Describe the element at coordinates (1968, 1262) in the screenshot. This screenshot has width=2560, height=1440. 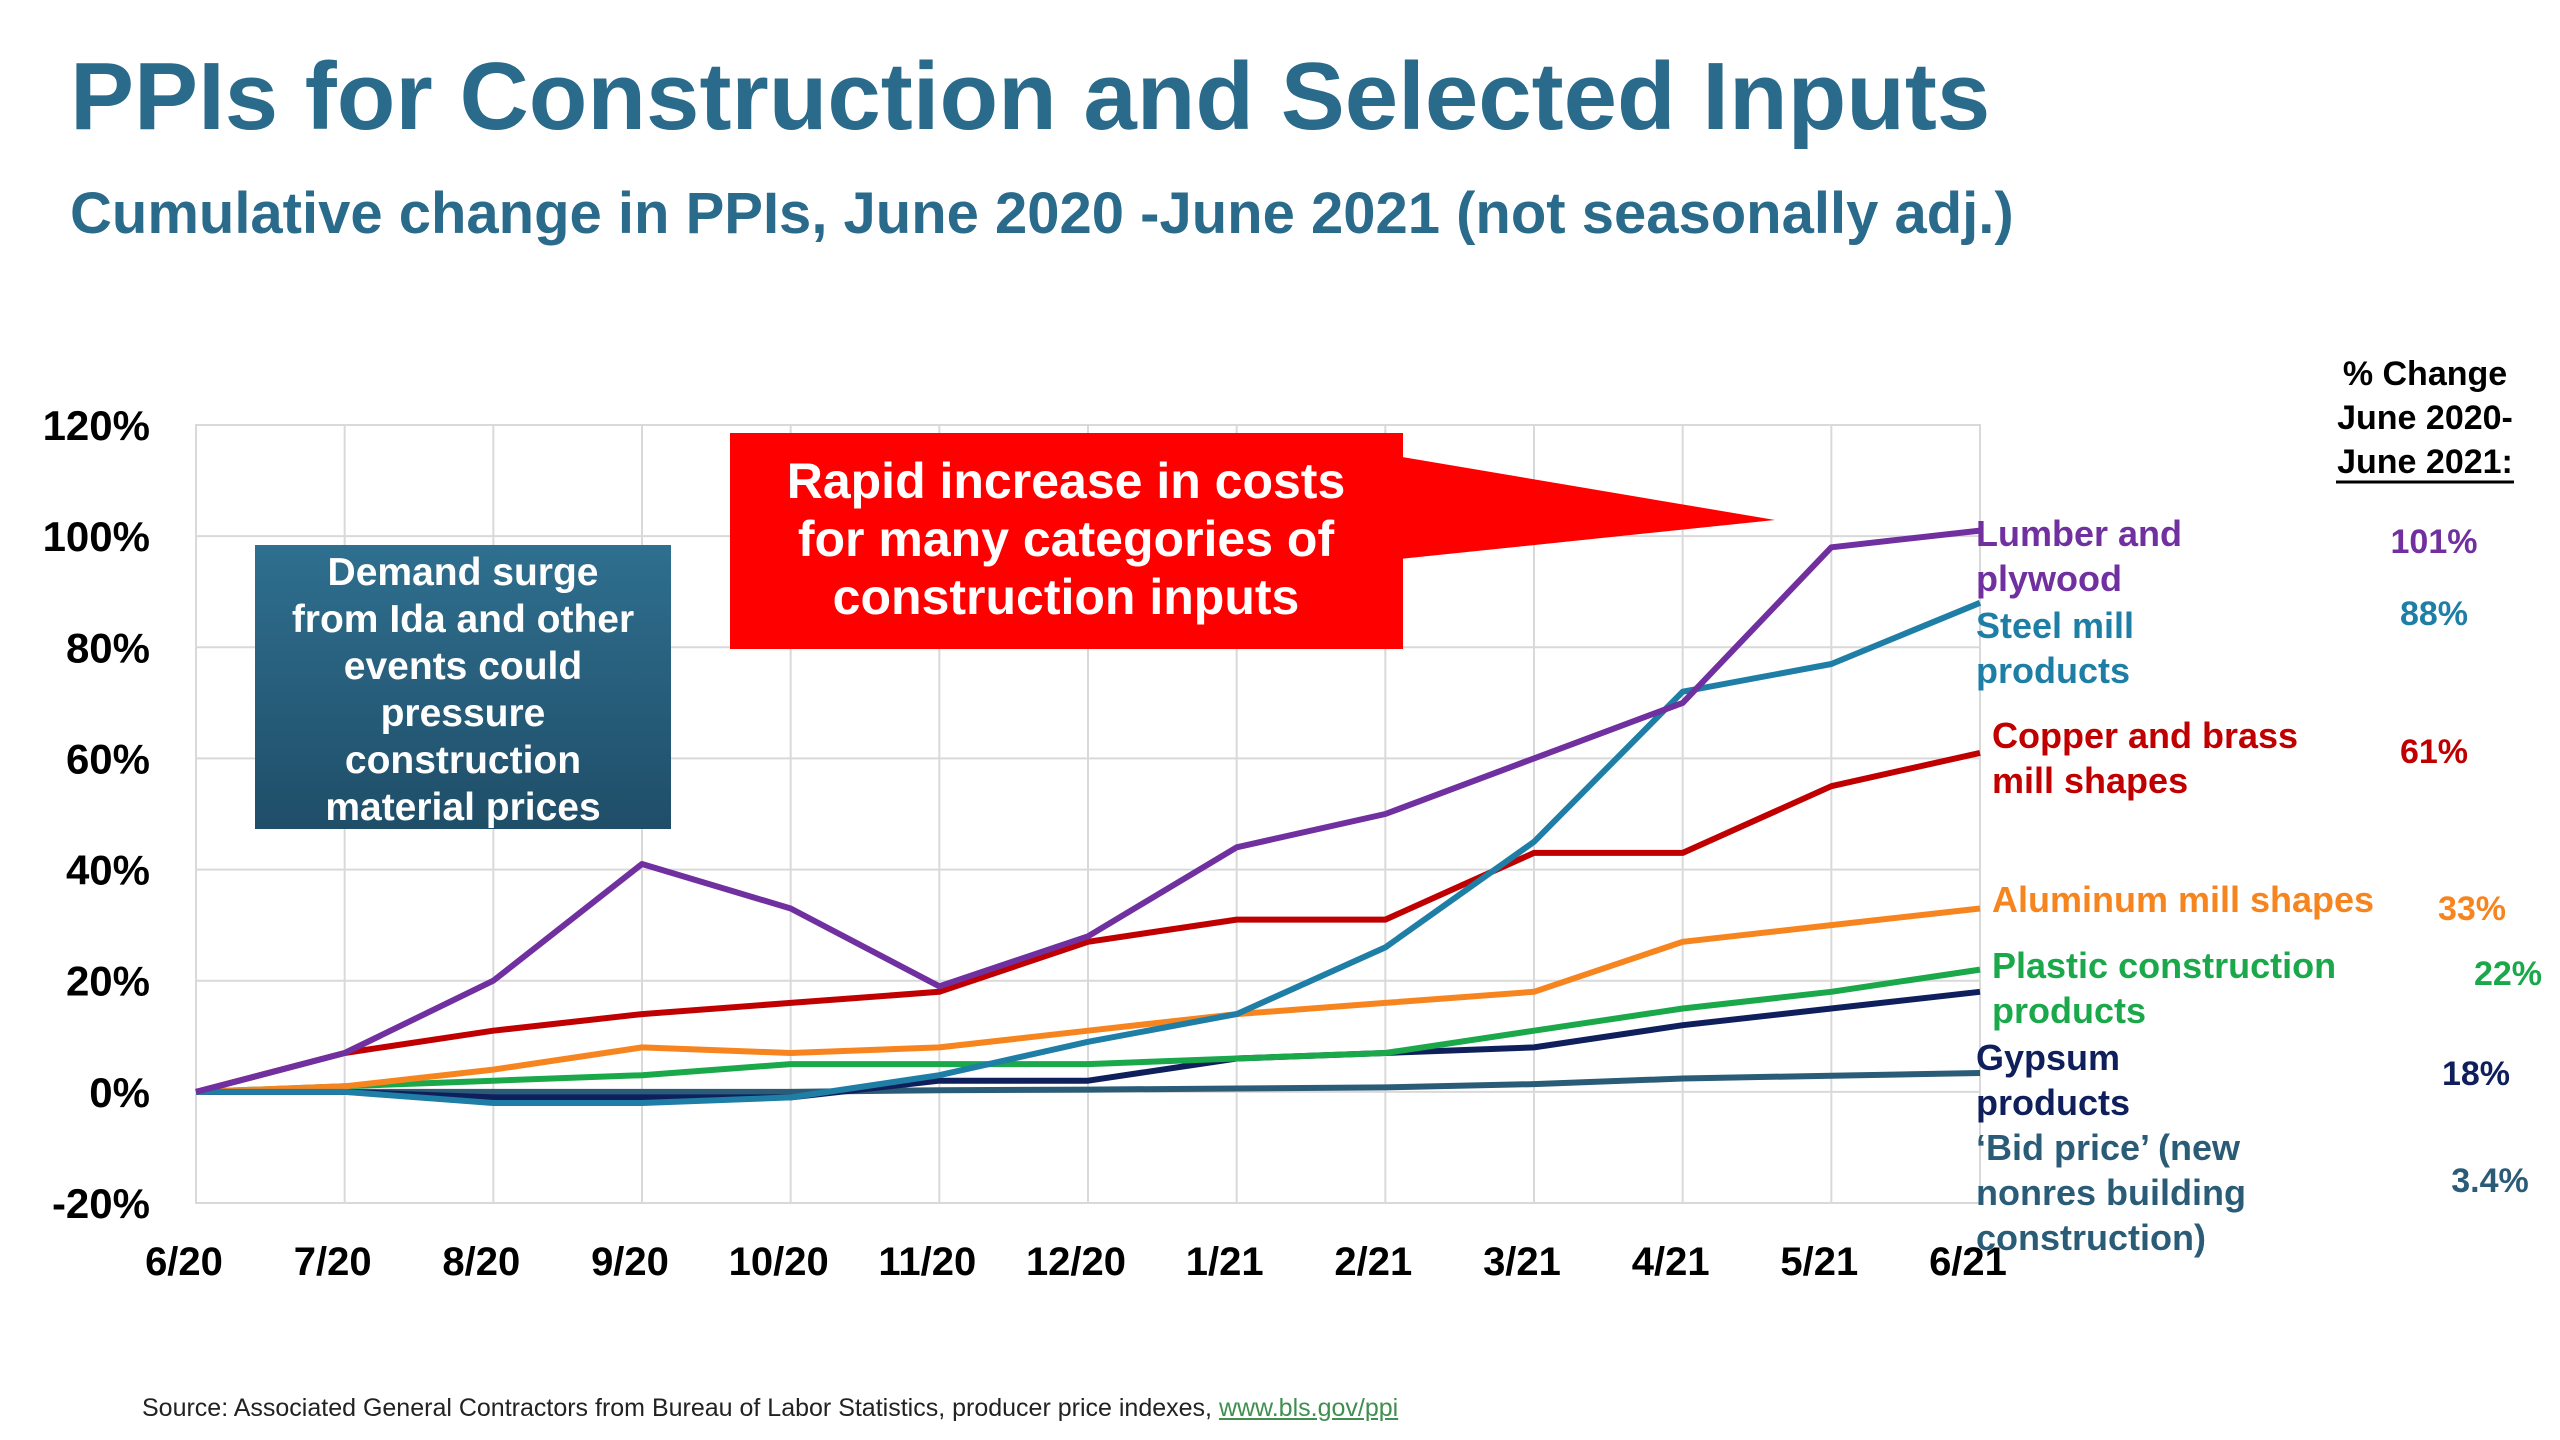
I see `x-tick-label: 6/21` at that location.